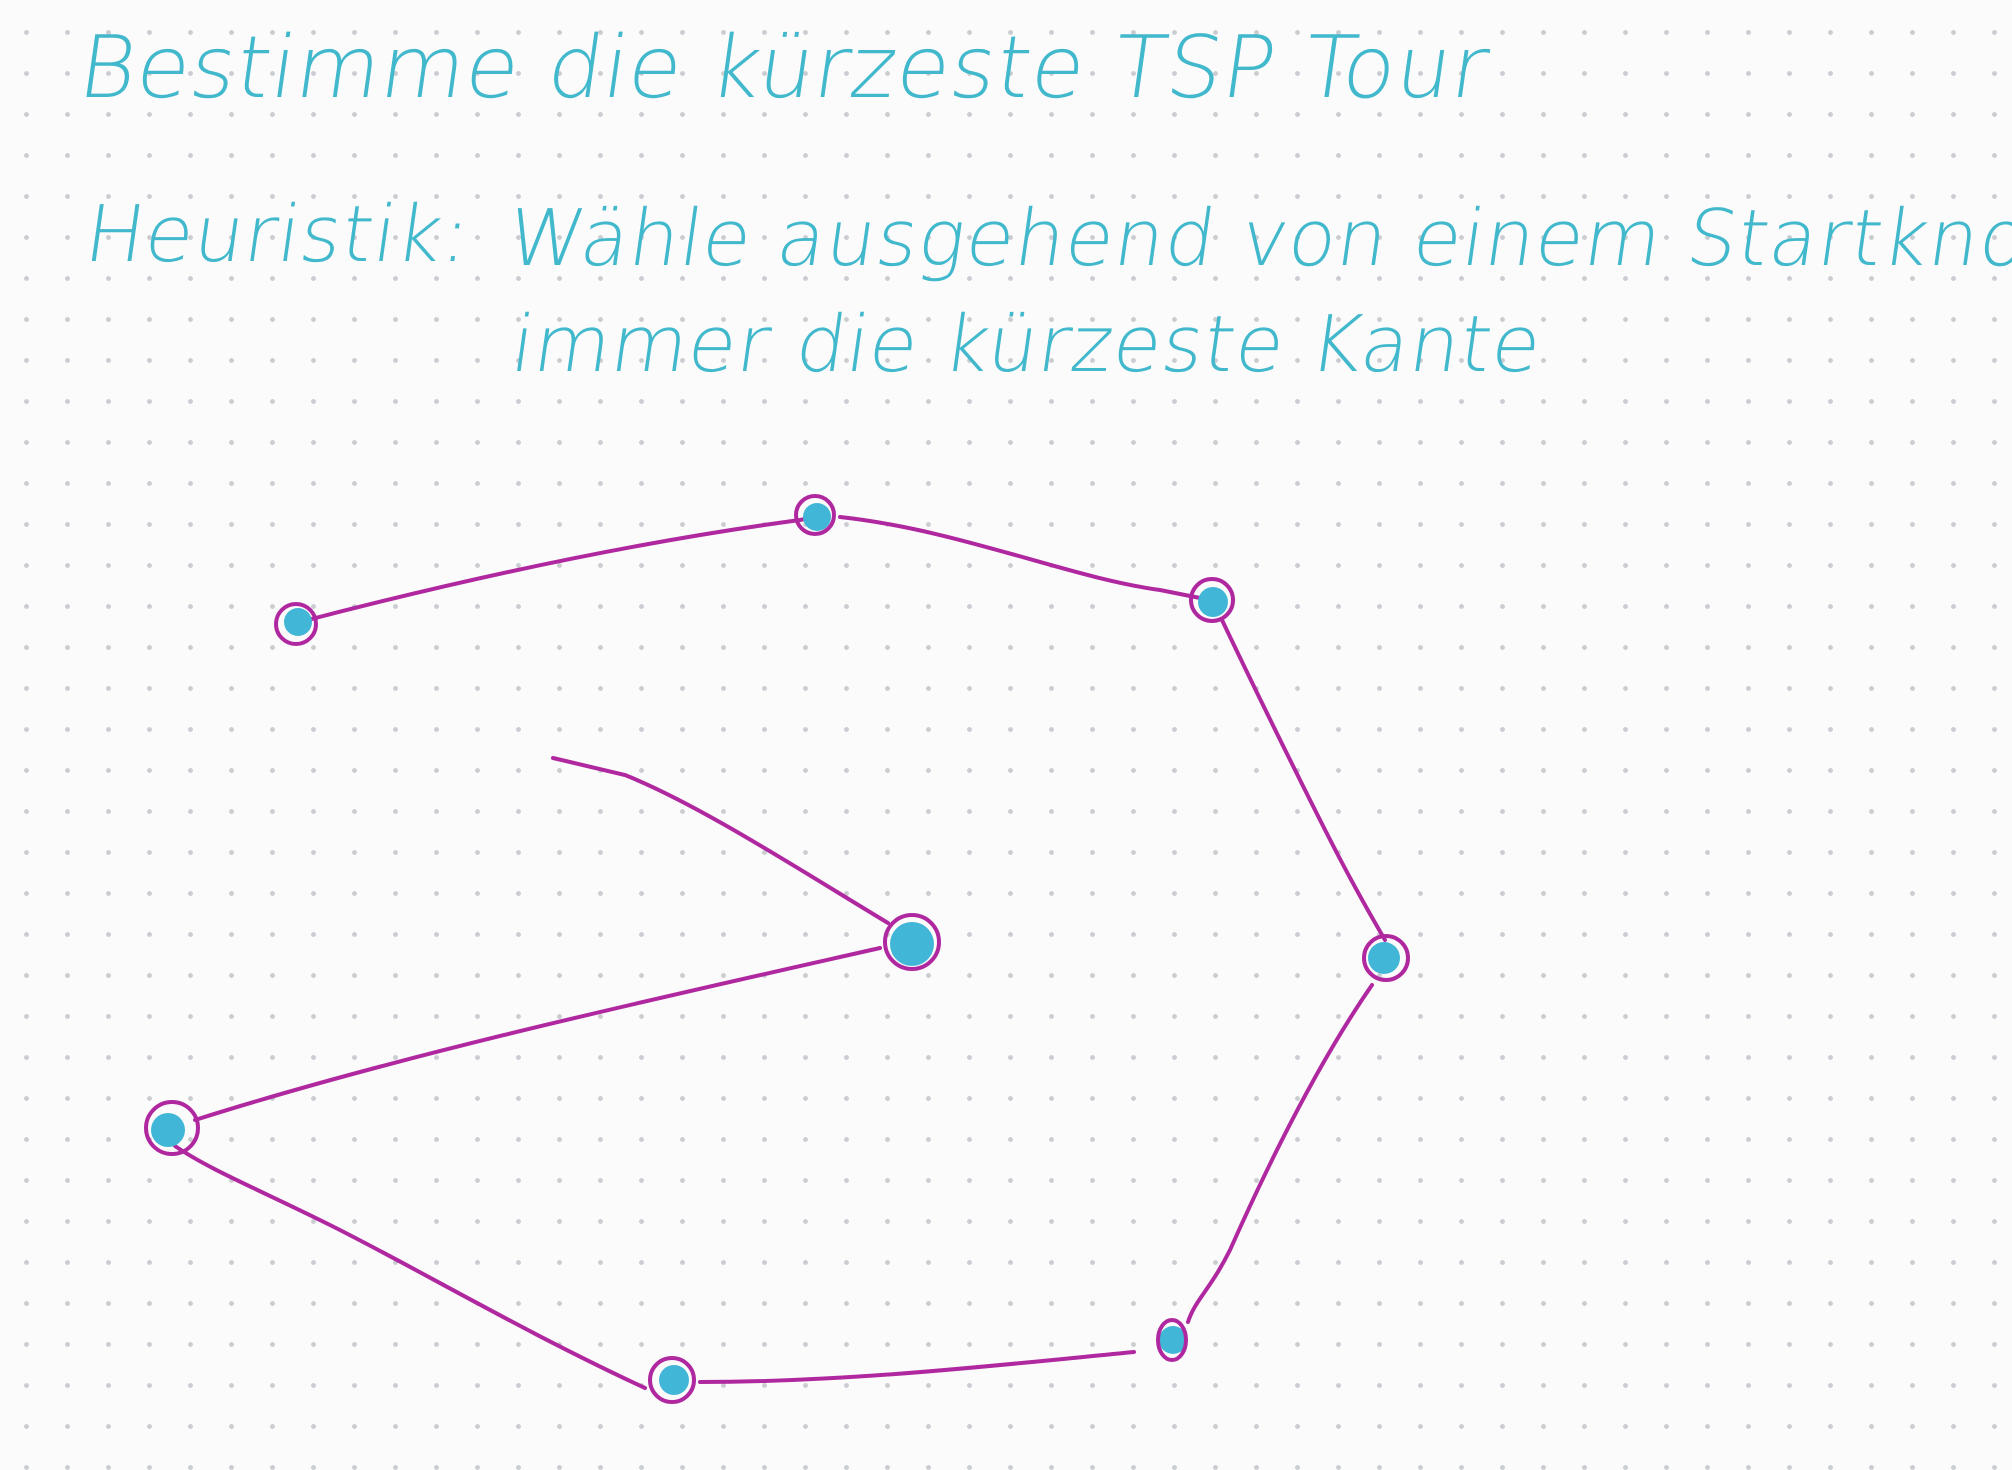 The width and height of the screenshot is (2012, 1470). Describe the element at coordinates (672, 1380) in the screenshot. I see `node-f` at that location.